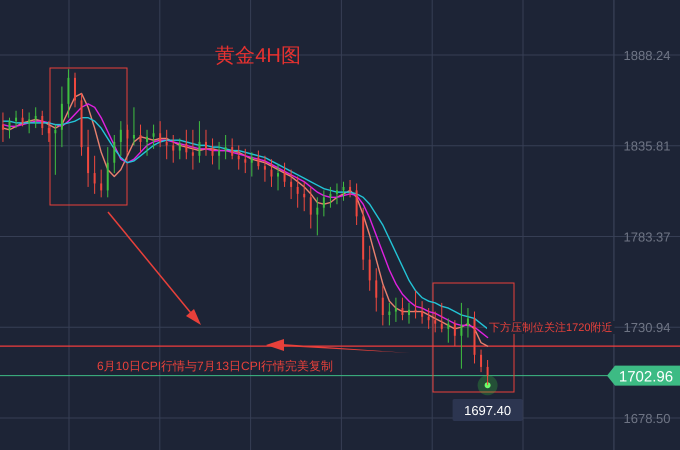 This screenshot has width=680, height=450. I want to click on y-tick-label: 1730.94, so click(647, 328).